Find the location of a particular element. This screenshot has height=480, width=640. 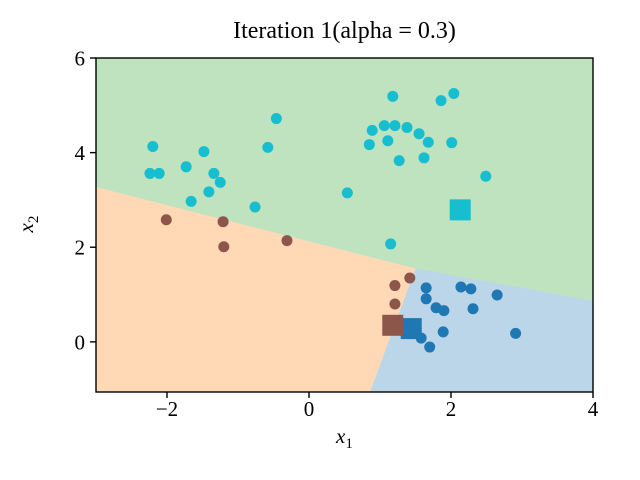

y-tick-label: 0 is located at coordinates (80, 342).